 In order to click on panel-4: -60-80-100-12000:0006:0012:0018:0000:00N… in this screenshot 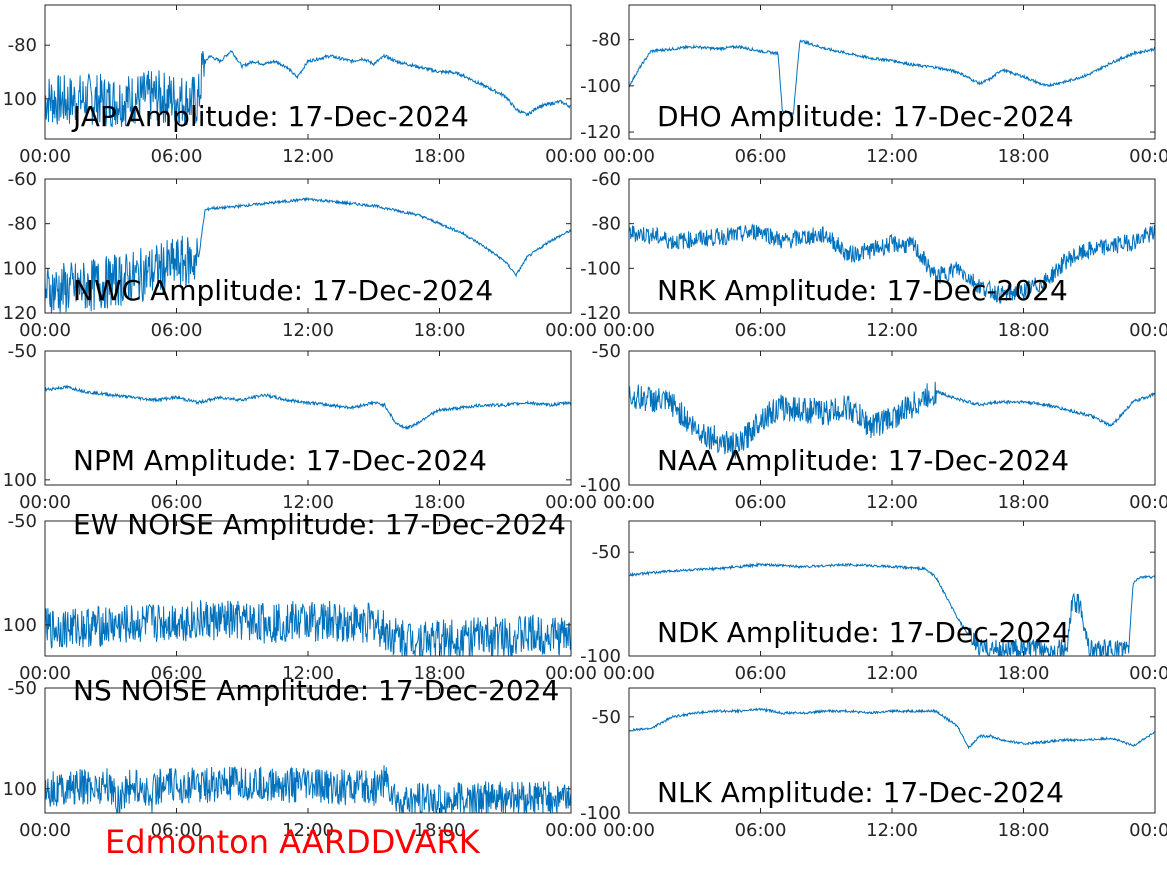, I will do `click(873, 255)`.